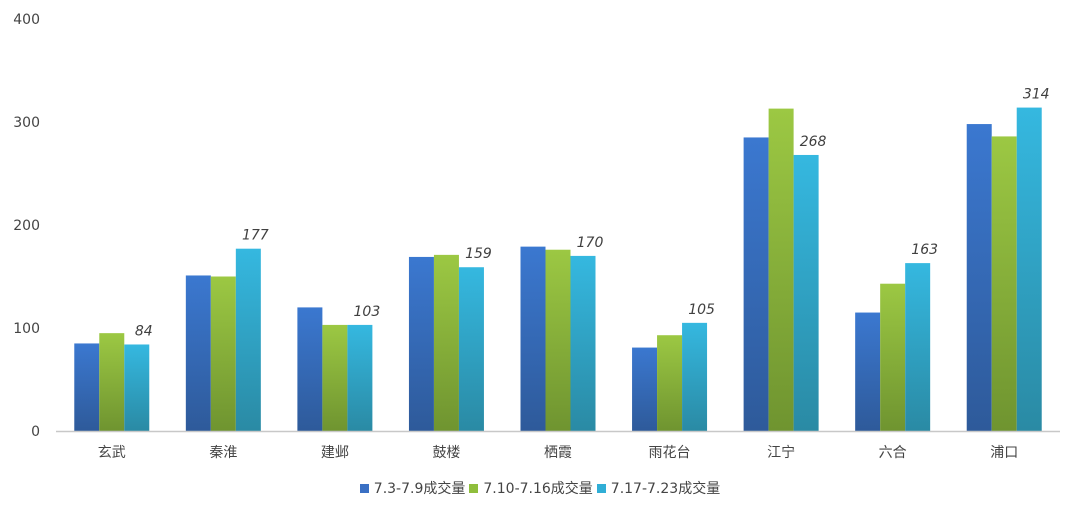  Describe the element at coordinates (35, 432) in the screenshot. I see `y-tick-label: 0` at that location.